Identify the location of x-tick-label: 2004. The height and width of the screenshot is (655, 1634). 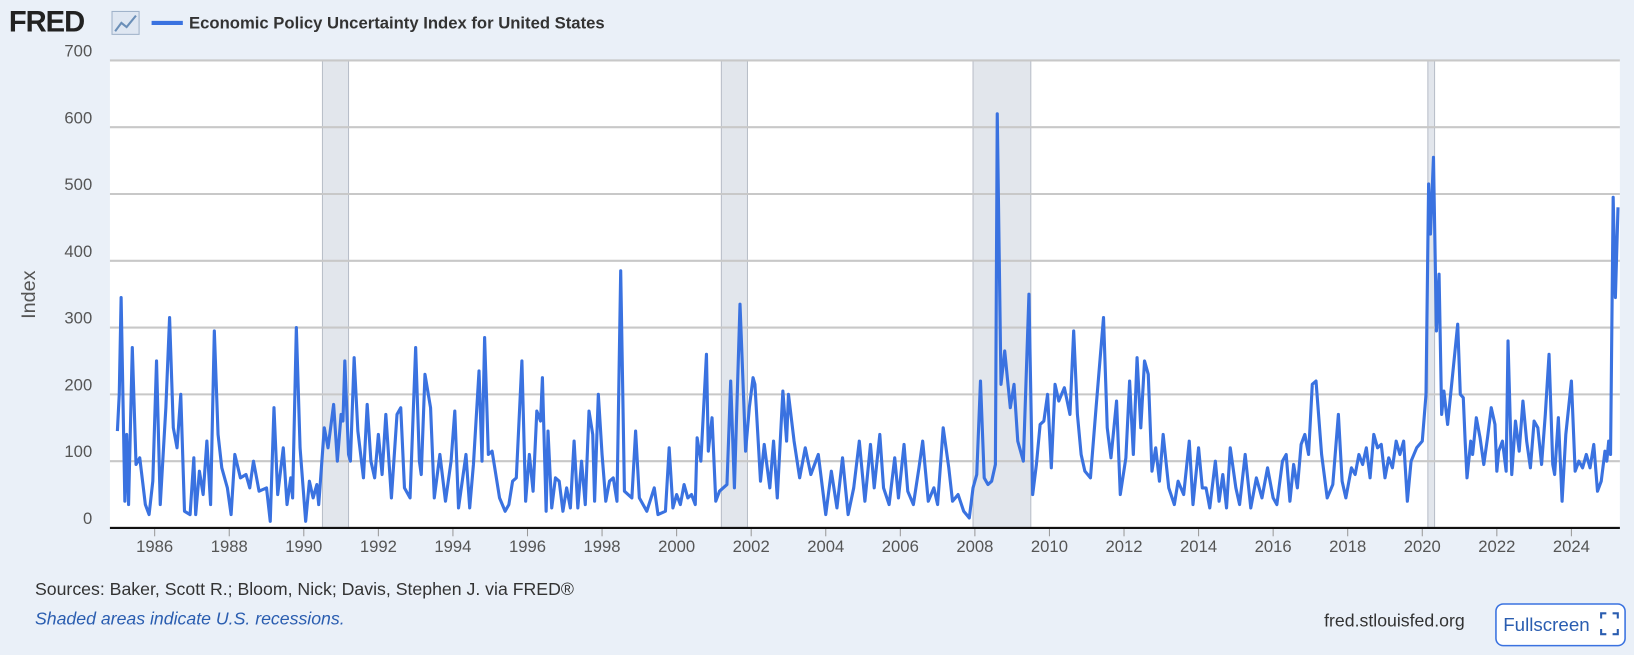
(825, 546).